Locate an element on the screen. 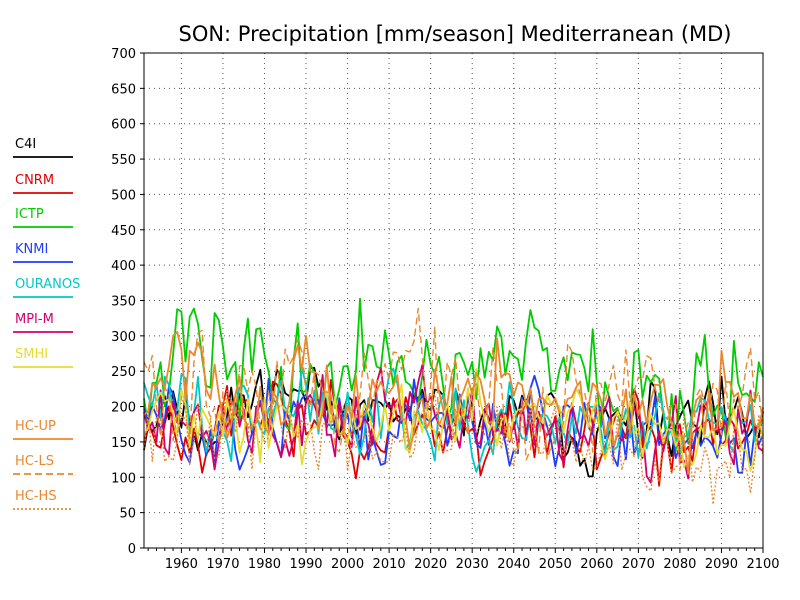 This screenshot has width=800, height=600. legend-label: CNRM is located at coordinates (34, 180).